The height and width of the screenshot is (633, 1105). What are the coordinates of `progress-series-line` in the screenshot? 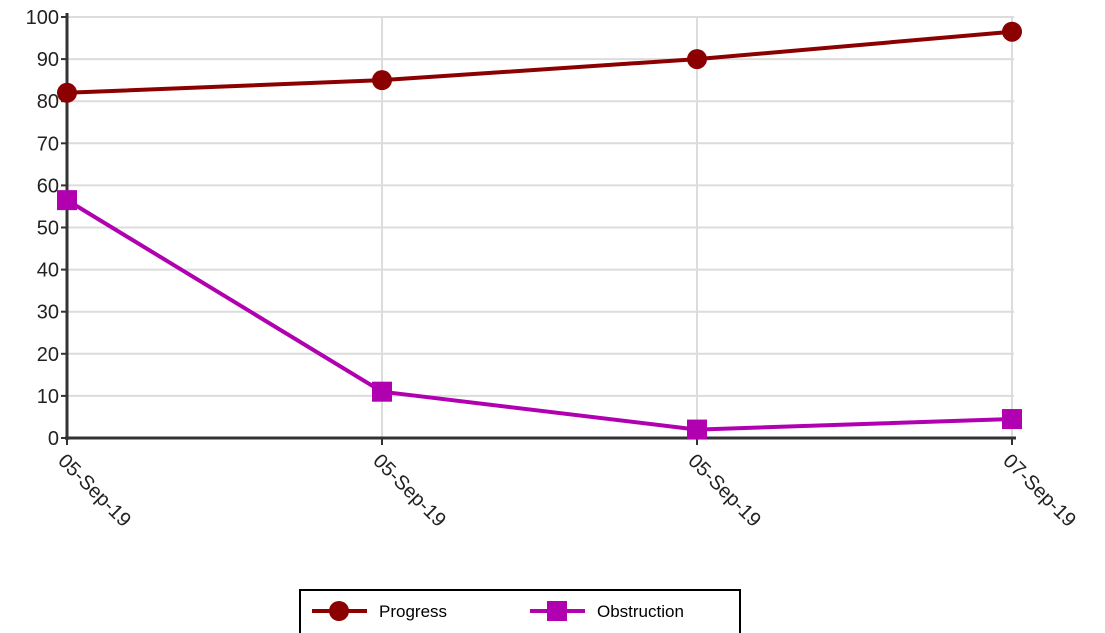 It's located at (539, 62).